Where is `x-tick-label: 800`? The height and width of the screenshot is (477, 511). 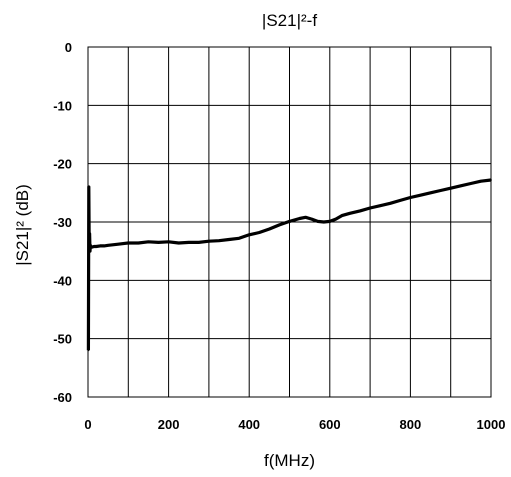 x-tick-label: 800 is located at coordinates (411, 424).